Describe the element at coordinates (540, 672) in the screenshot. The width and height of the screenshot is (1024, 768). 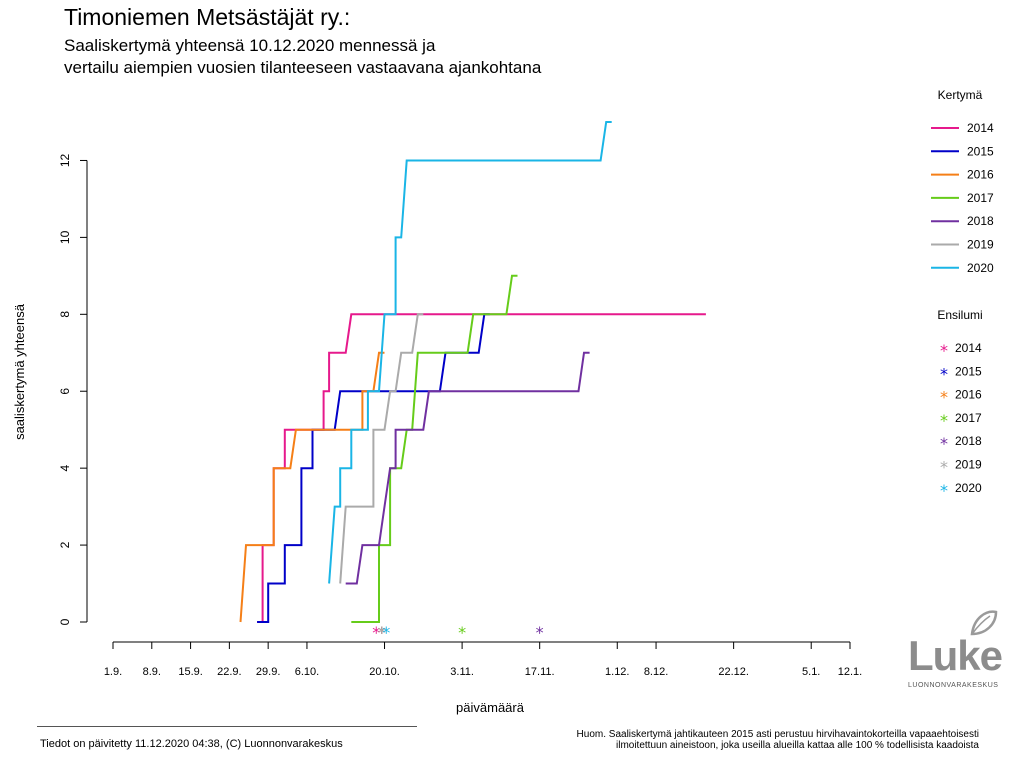
I see `x-tick-label: 17.11.` at that location.